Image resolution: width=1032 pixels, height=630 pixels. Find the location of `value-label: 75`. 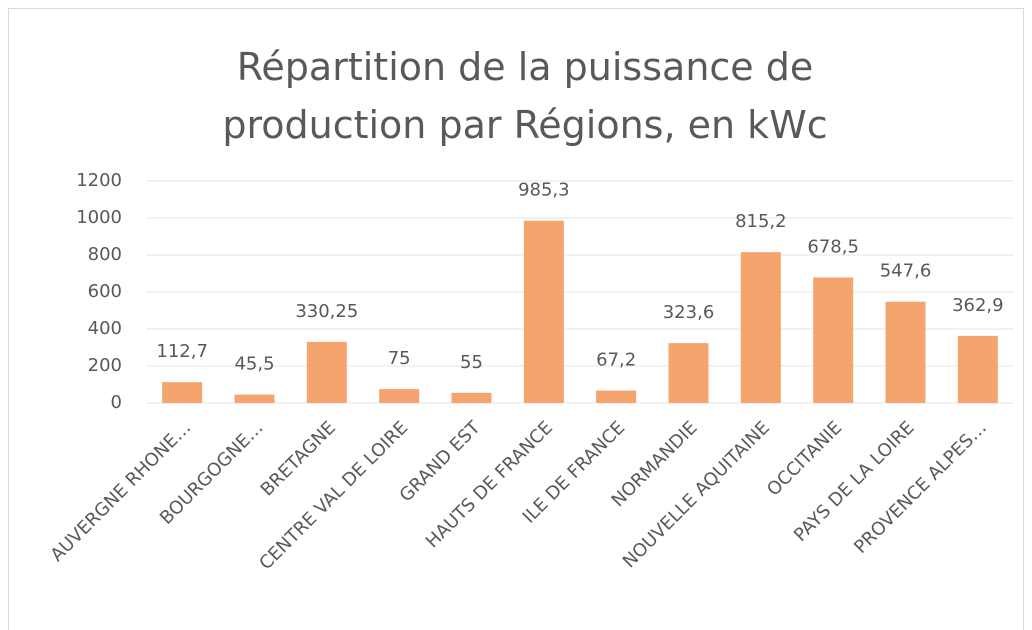

value-label: 75 is located at coordinates (399, 358).